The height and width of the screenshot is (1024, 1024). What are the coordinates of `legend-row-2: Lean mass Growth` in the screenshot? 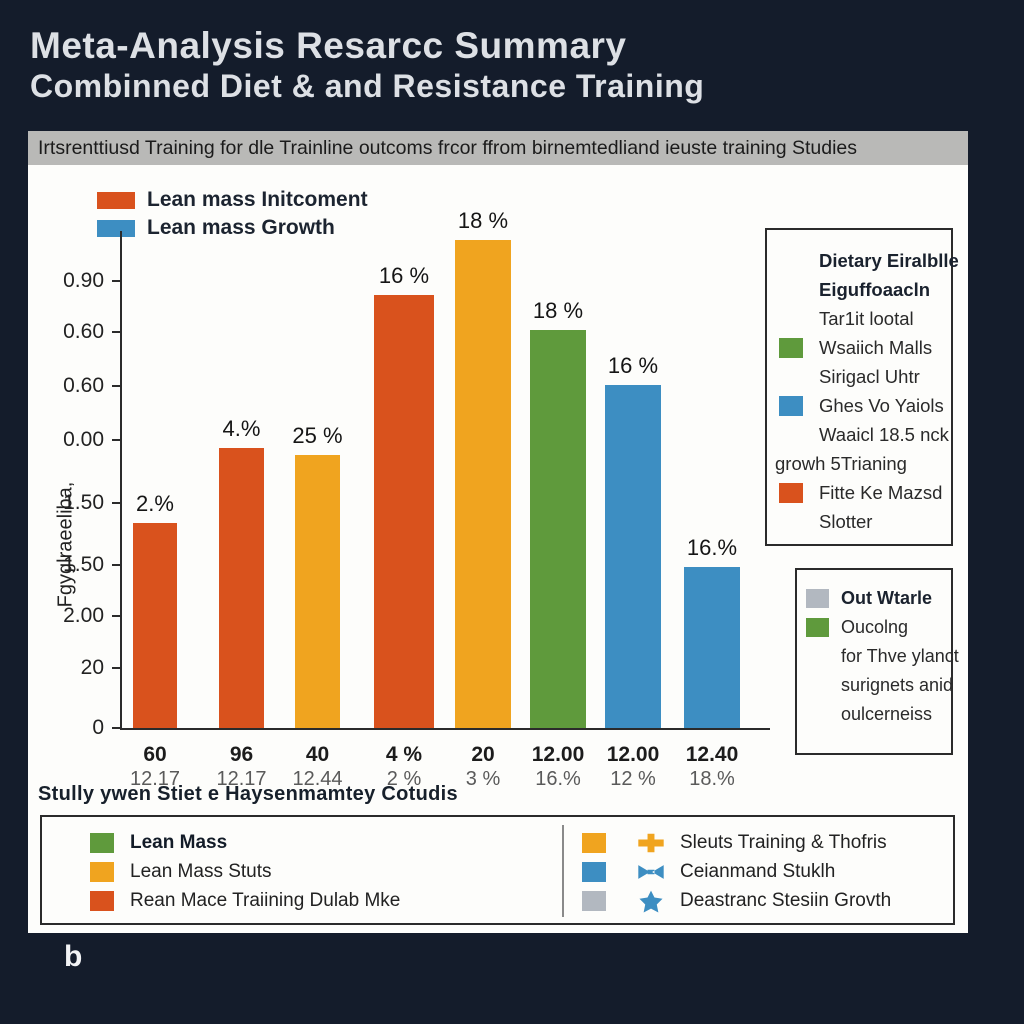 It's located at (216, 228).